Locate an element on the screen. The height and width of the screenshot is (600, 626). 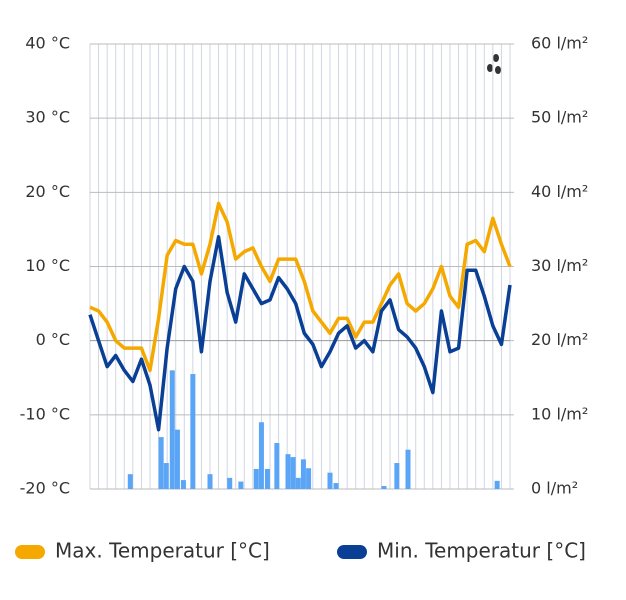
y2-tick-label: 20 l/m² is located at coordinates (559, 339).